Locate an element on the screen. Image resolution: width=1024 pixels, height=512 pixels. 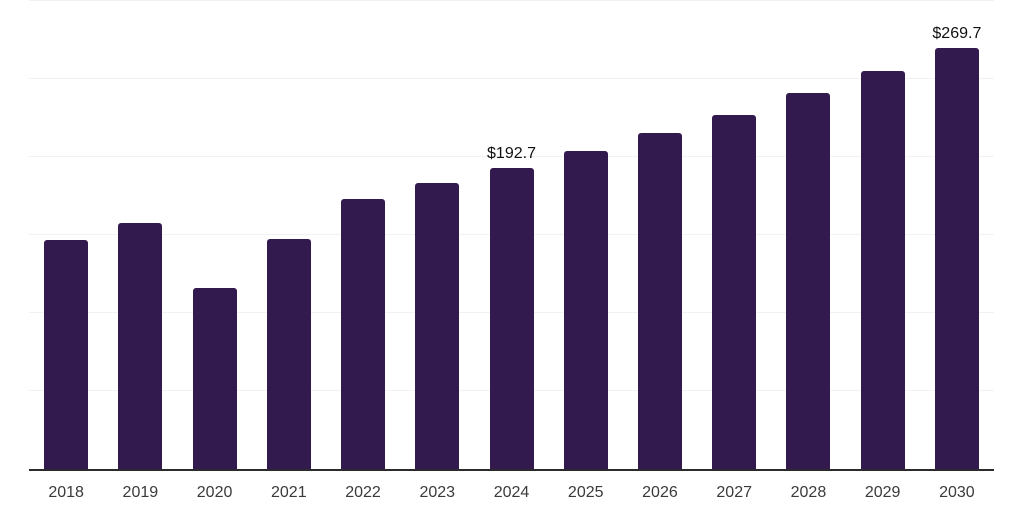
x-axis-tick-label-2030: 2030 is located at coordinates (957, 492).